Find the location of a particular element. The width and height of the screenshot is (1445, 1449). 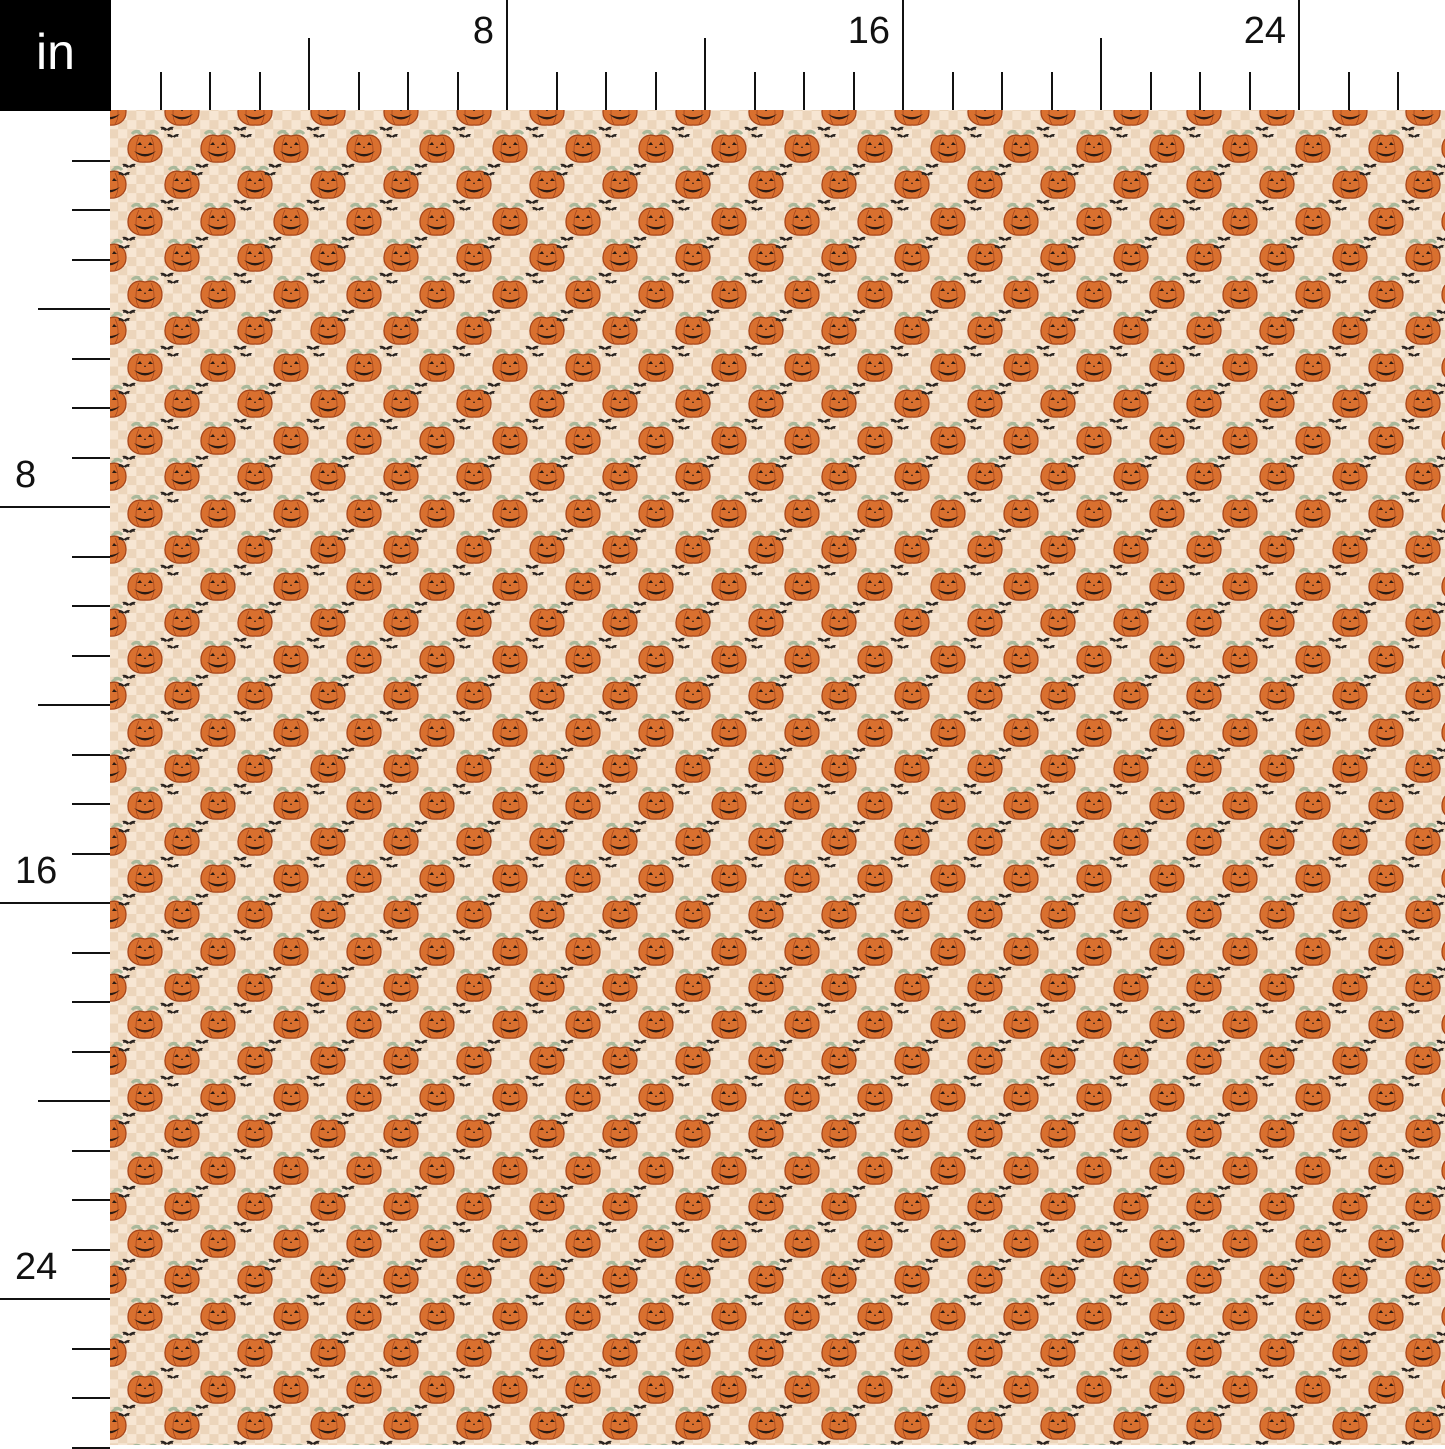

left-ruler: 8 16 24 is located at coordinates (55, 780).